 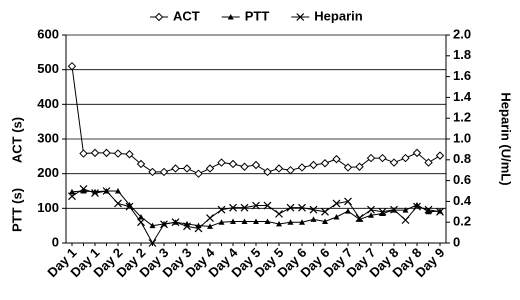 What do you see at coordinates (48, 137) in the screenshot?
I see `y-tick-label: 300` at bounding box center [48, 137].